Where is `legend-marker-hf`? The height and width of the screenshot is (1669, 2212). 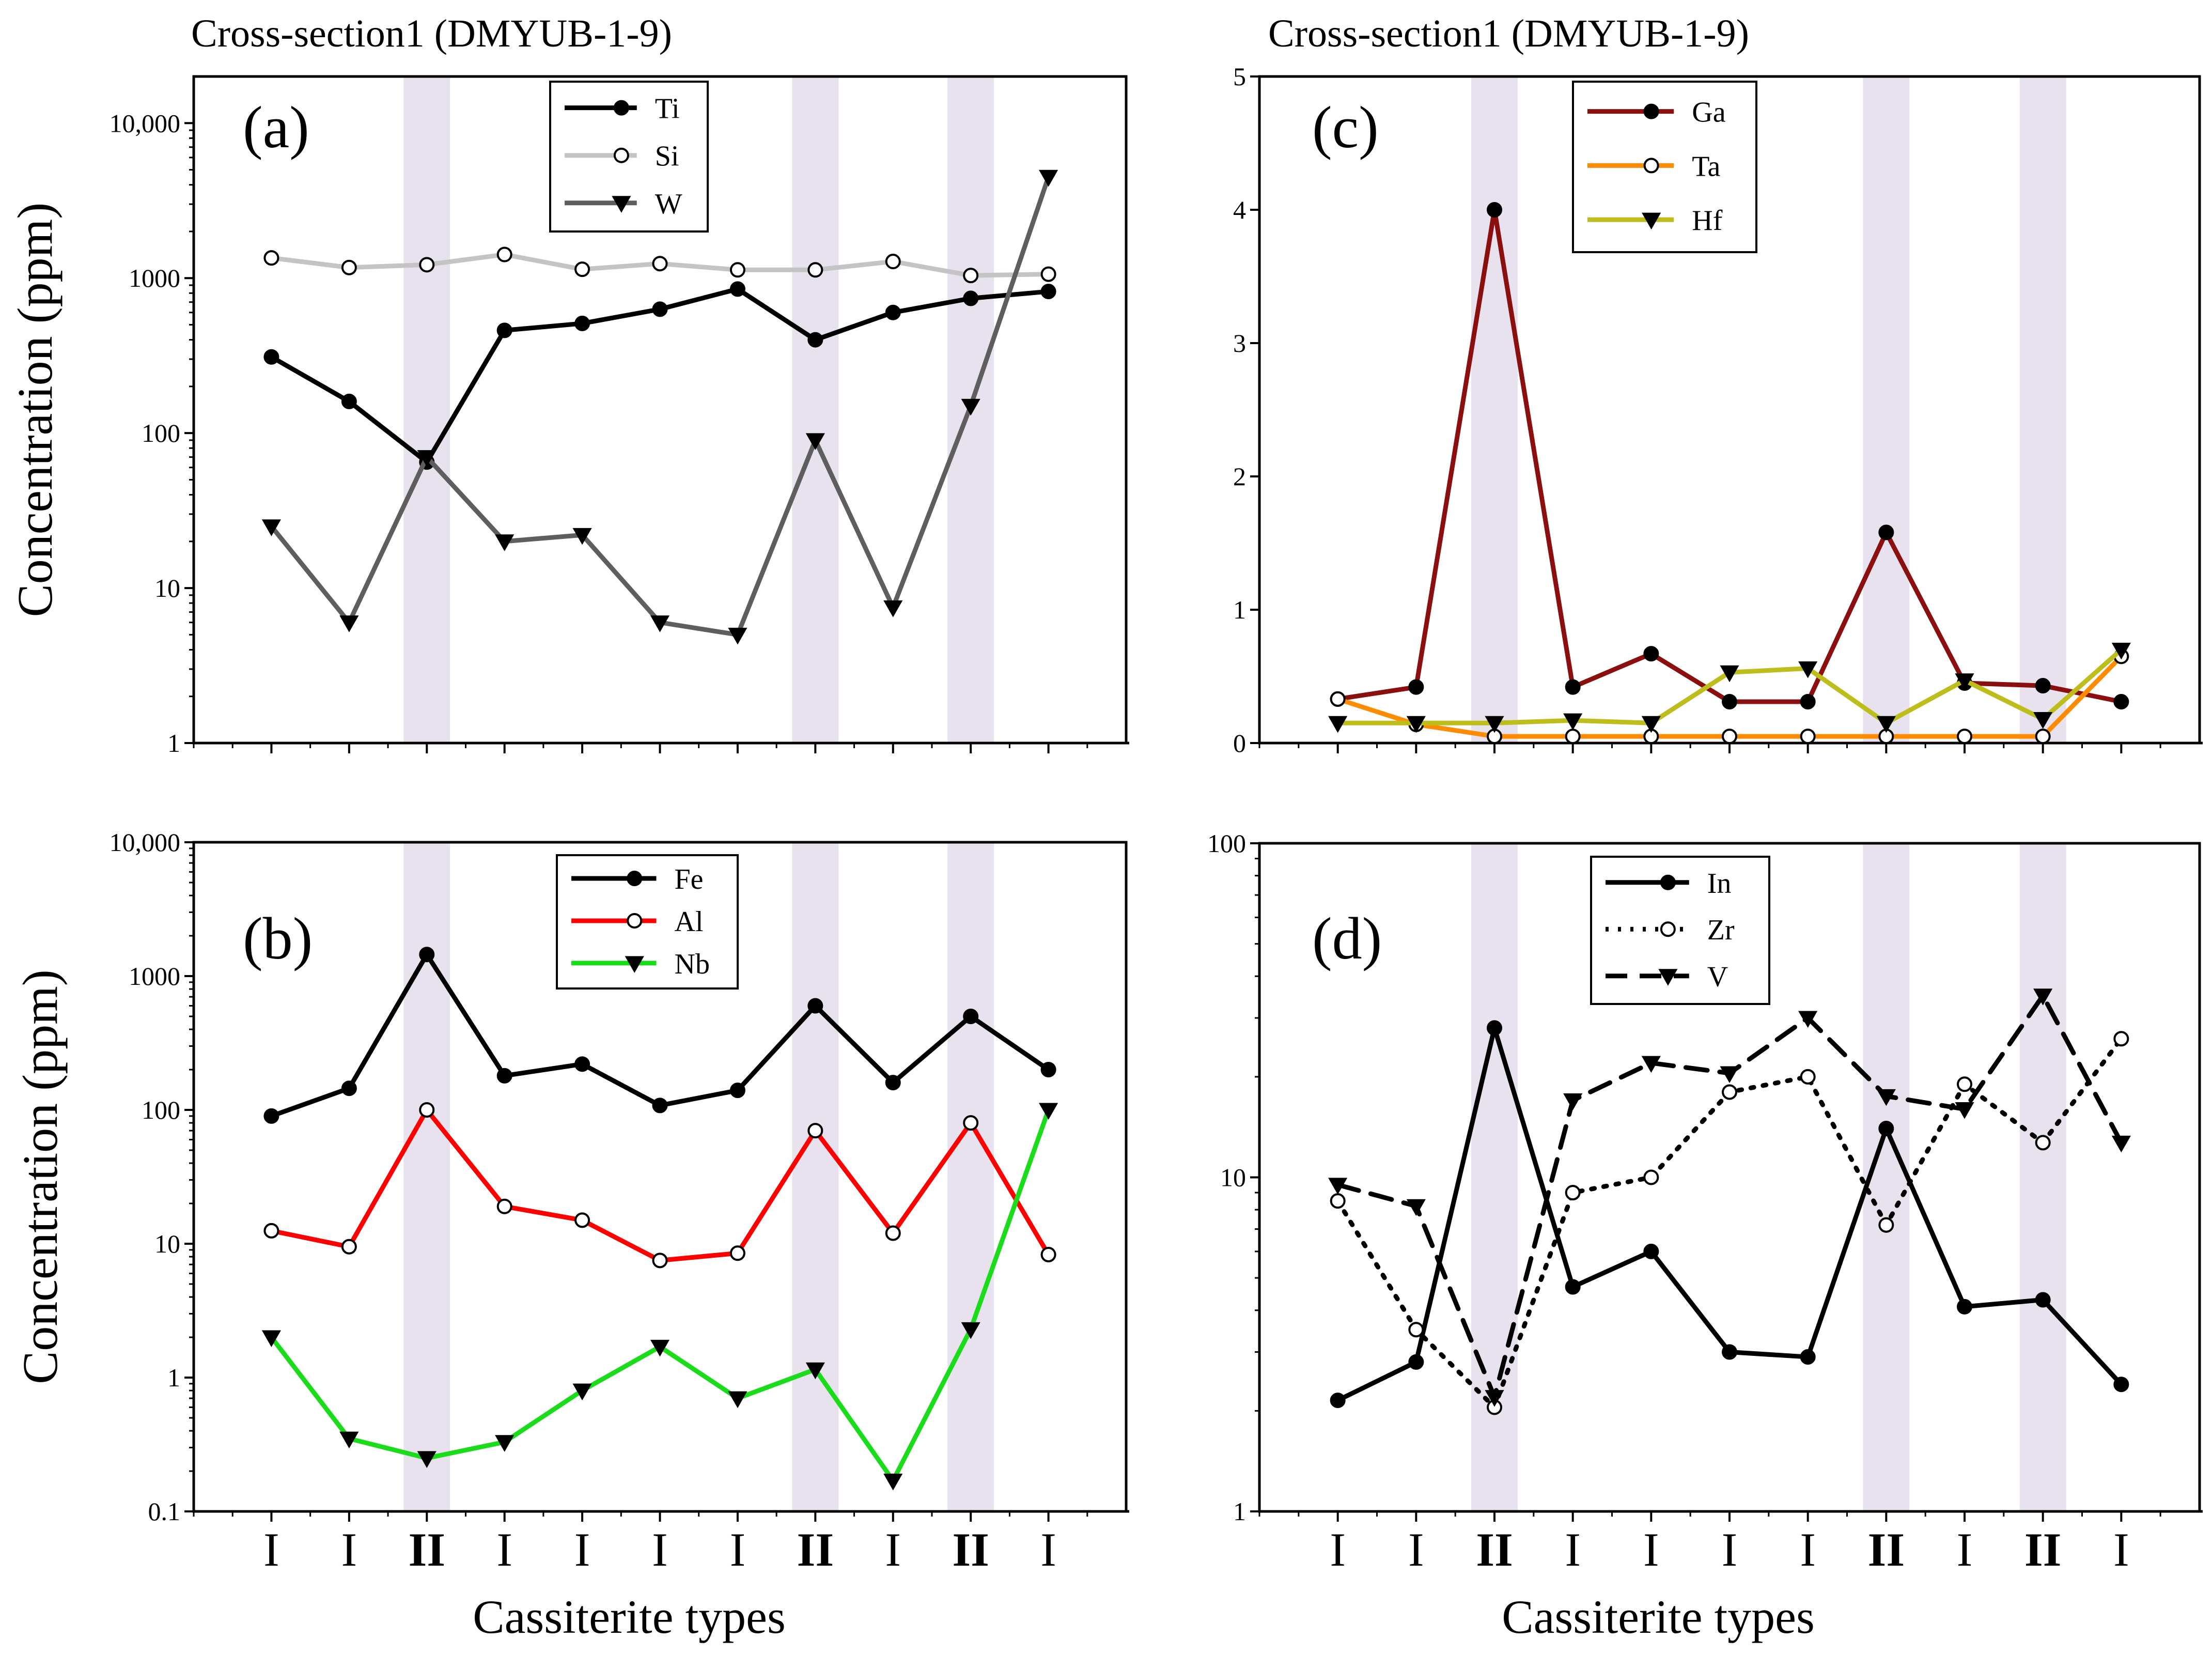
legend-marker-hf is located at coordinates (1652, 221).